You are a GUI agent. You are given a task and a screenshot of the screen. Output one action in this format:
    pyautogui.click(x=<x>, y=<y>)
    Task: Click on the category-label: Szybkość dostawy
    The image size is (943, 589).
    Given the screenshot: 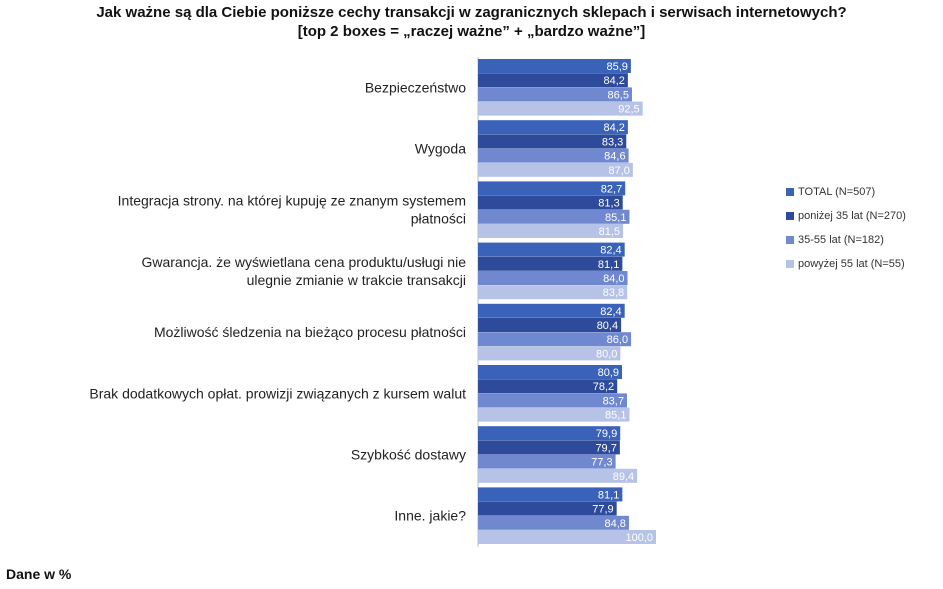 What is the action you would take?
    pyautogui.click(x=408, y=455)
    